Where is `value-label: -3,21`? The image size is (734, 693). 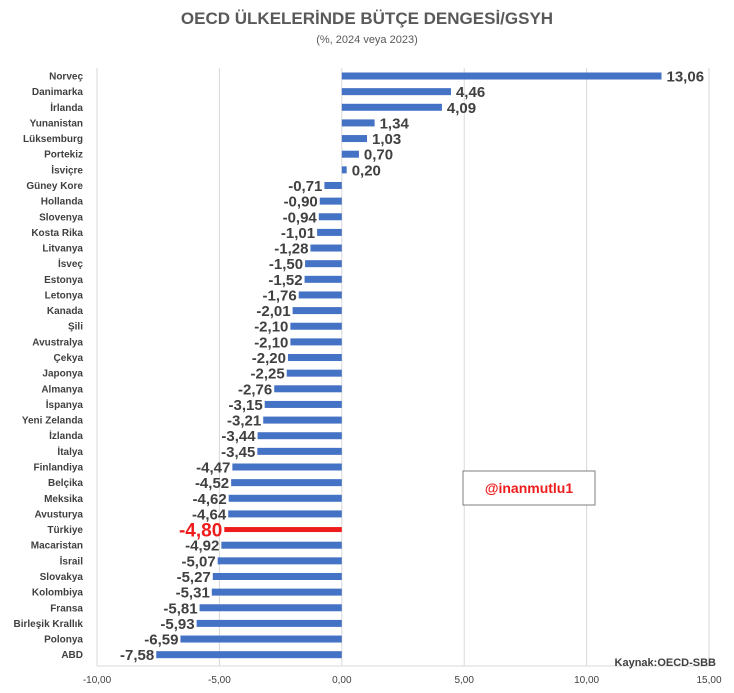
value-label: -3,21 is located at coordinates (244, 421).